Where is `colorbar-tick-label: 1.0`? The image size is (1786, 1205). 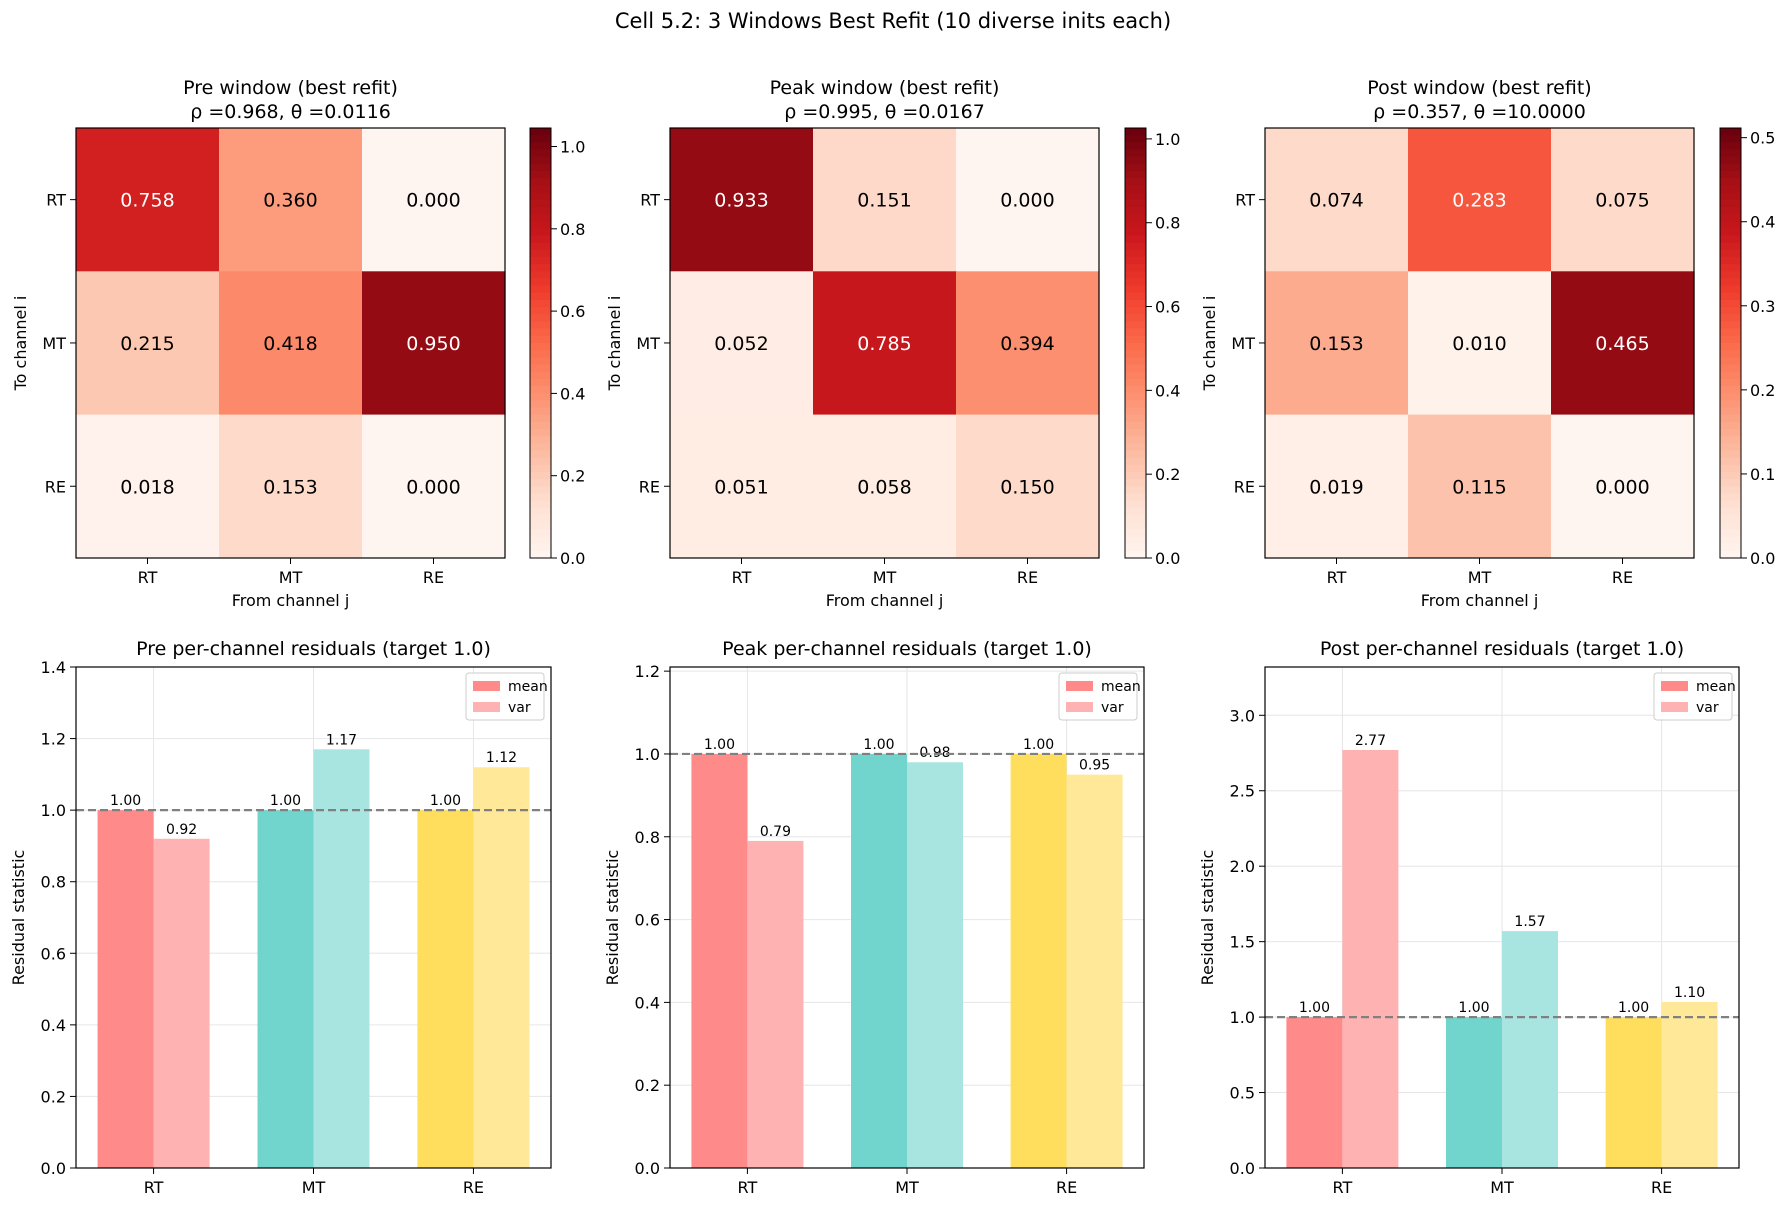
colorbar-tick-label: 1.0 is located at coordinates (1167, 139).